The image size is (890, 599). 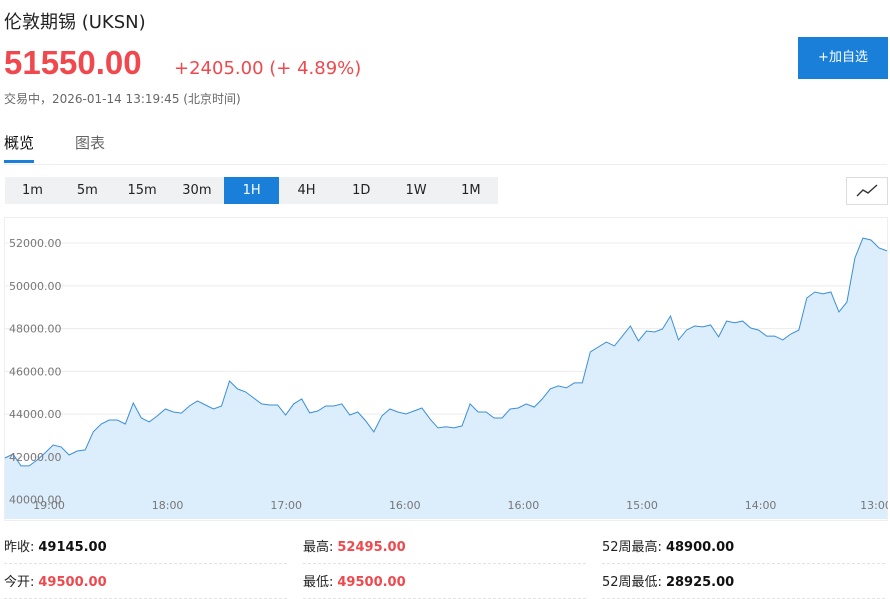 What do you see at coordinates (445, 148) in the screenshot?
I see `tabs: 概览 图表` at bounding box center [445, 148].